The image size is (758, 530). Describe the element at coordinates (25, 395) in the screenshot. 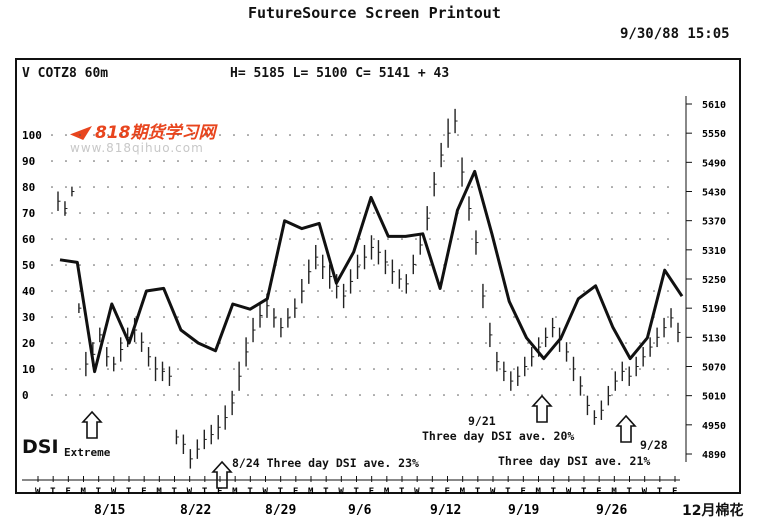

I see `left-axis-tick: 0` at that location.